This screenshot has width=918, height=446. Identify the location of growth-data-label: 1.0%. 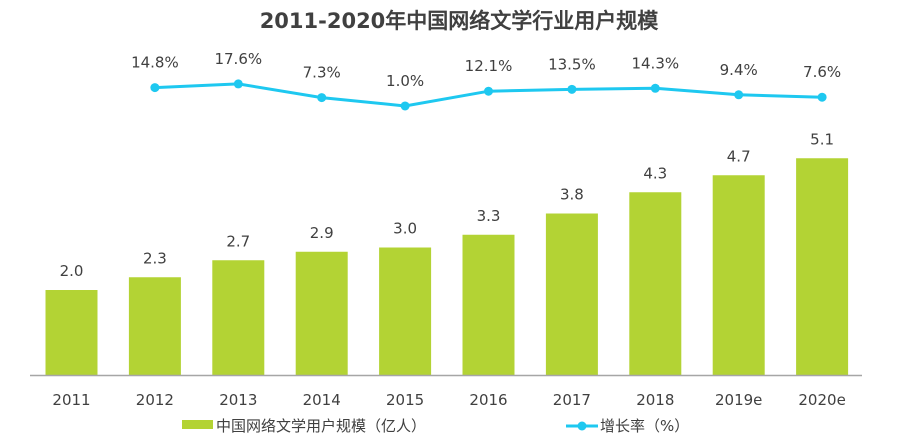
(405, 81).